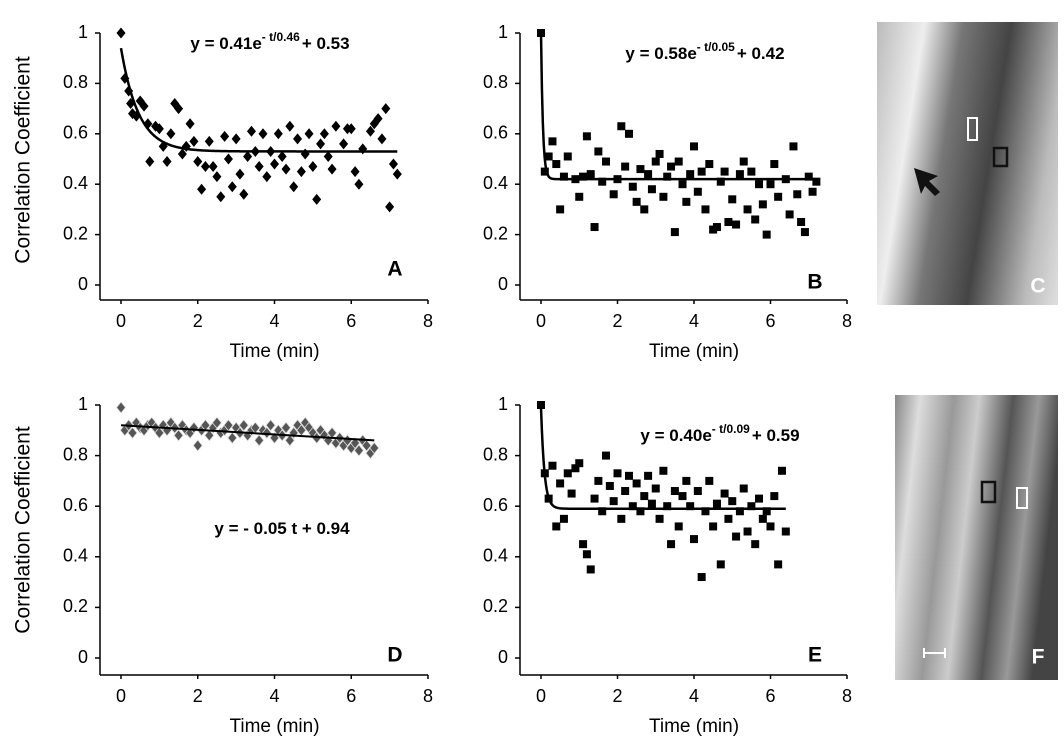  I want to click on fit-equation-exponent: - t/0.09, so click(731, 429).